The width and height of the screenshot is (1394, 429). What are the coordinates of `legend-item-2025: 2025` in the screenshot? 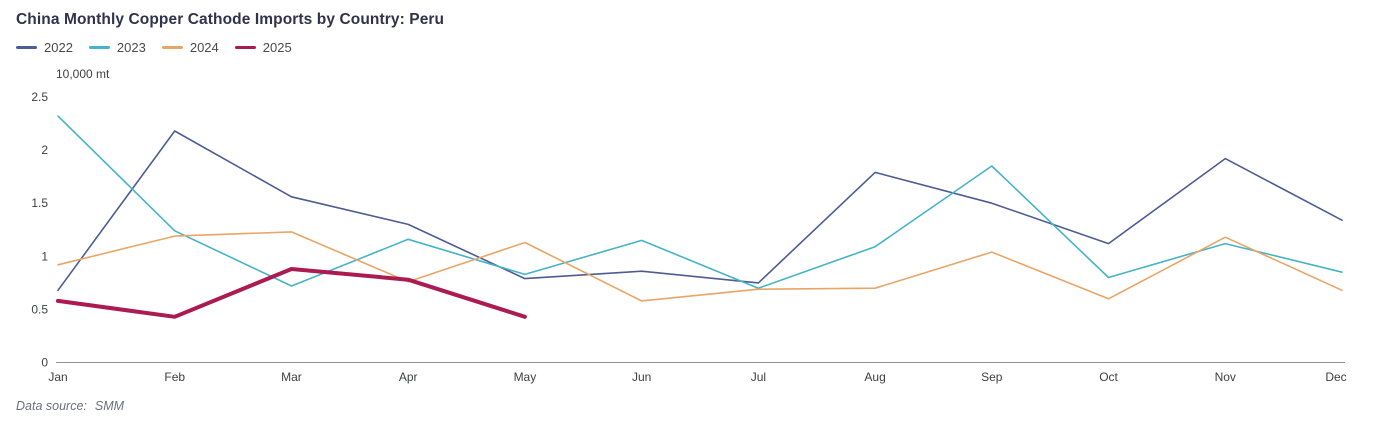 It's located at (263, 47).